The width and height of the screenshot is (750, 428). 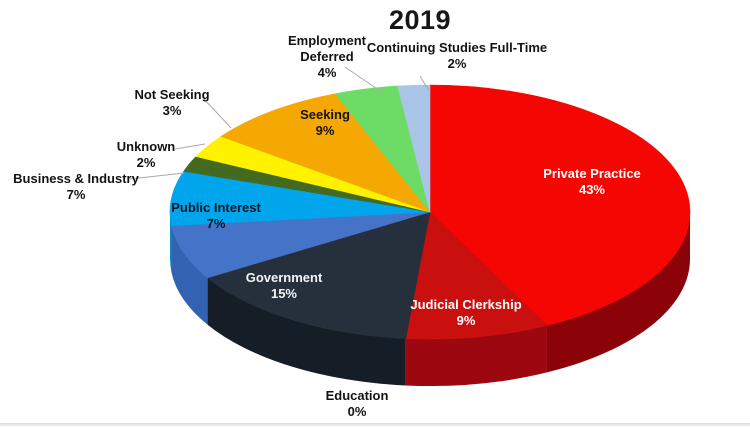 I want to click on slice-label-percent: 15%, so click(x=284, y=293).